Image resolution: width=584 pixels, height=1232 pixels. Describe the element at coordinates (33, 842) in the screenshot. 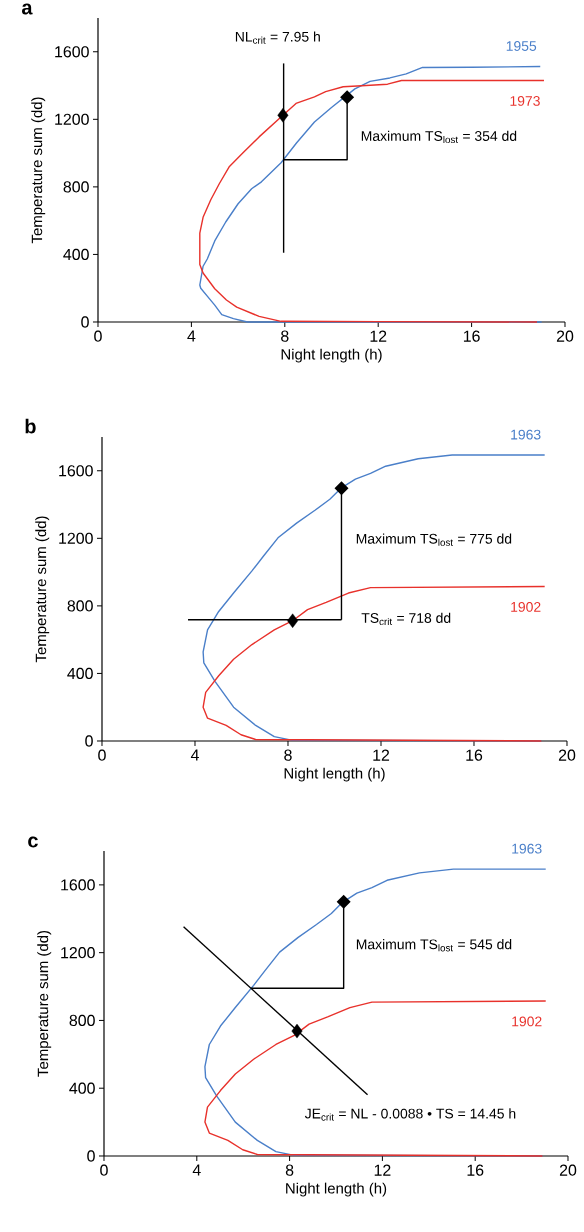

I see `chart-title: c` at that location.